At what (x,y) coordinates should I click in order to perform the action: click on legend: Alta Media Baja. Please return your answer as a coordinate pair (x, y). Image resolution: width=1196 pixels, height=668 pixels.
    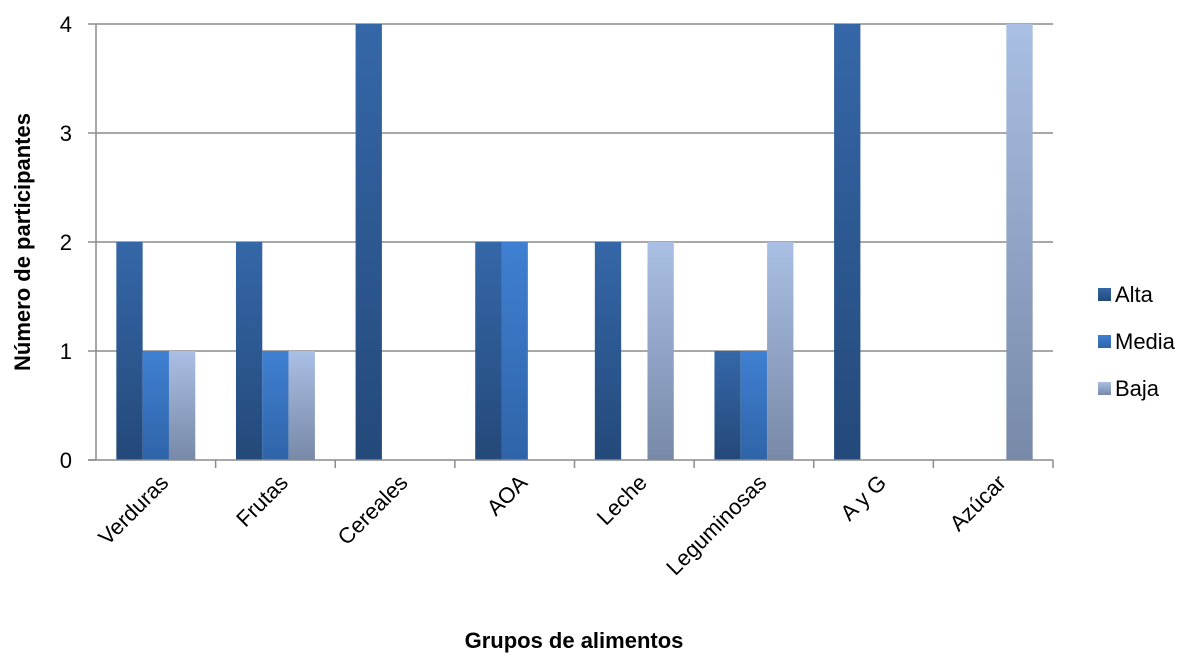
    Looking at the image, I should click on (1137, 341).